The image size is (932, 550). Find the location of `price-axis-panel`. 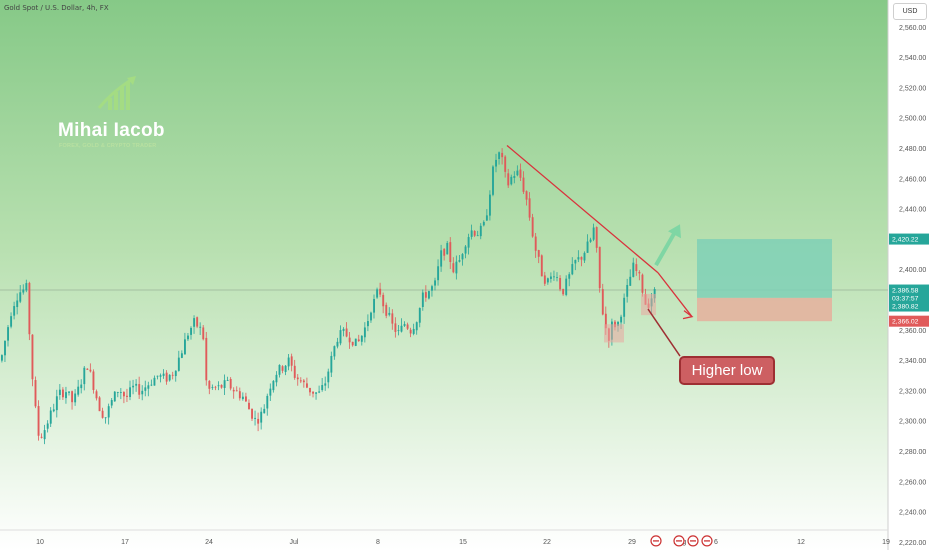

price-axis-panel is located at coordinates (910, 275).